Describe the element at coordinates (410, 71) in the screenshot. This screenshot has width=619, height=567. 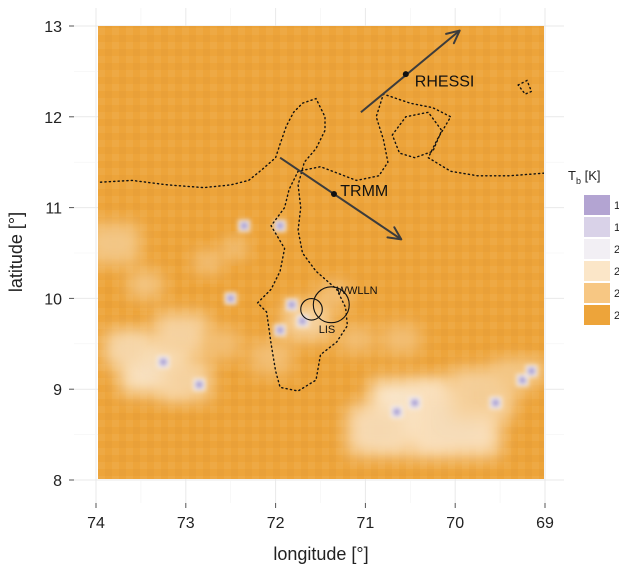
I see `track-line-rhessi` at that location.